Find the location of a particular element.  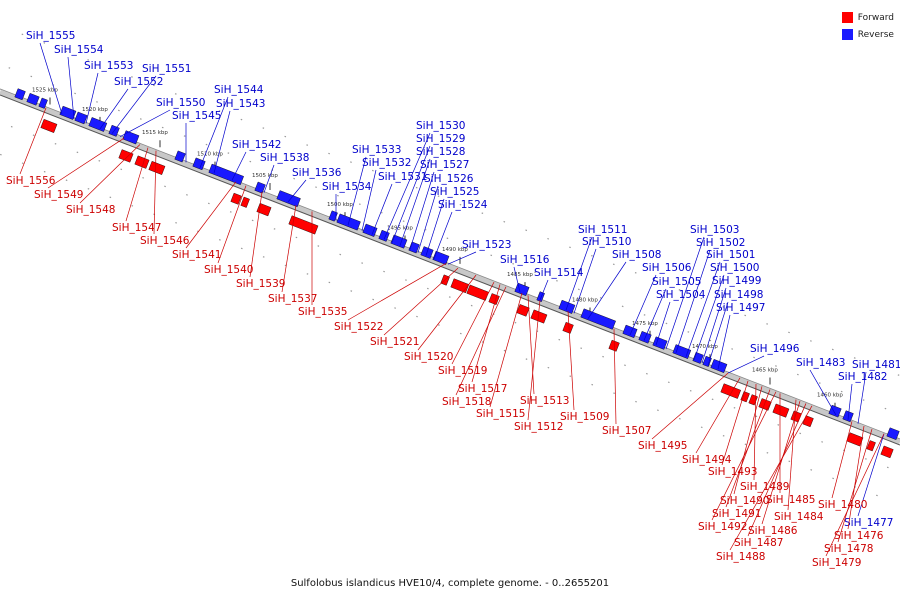

reverse-gene-label: SiH_1508 is located at coordinates (636, 255).